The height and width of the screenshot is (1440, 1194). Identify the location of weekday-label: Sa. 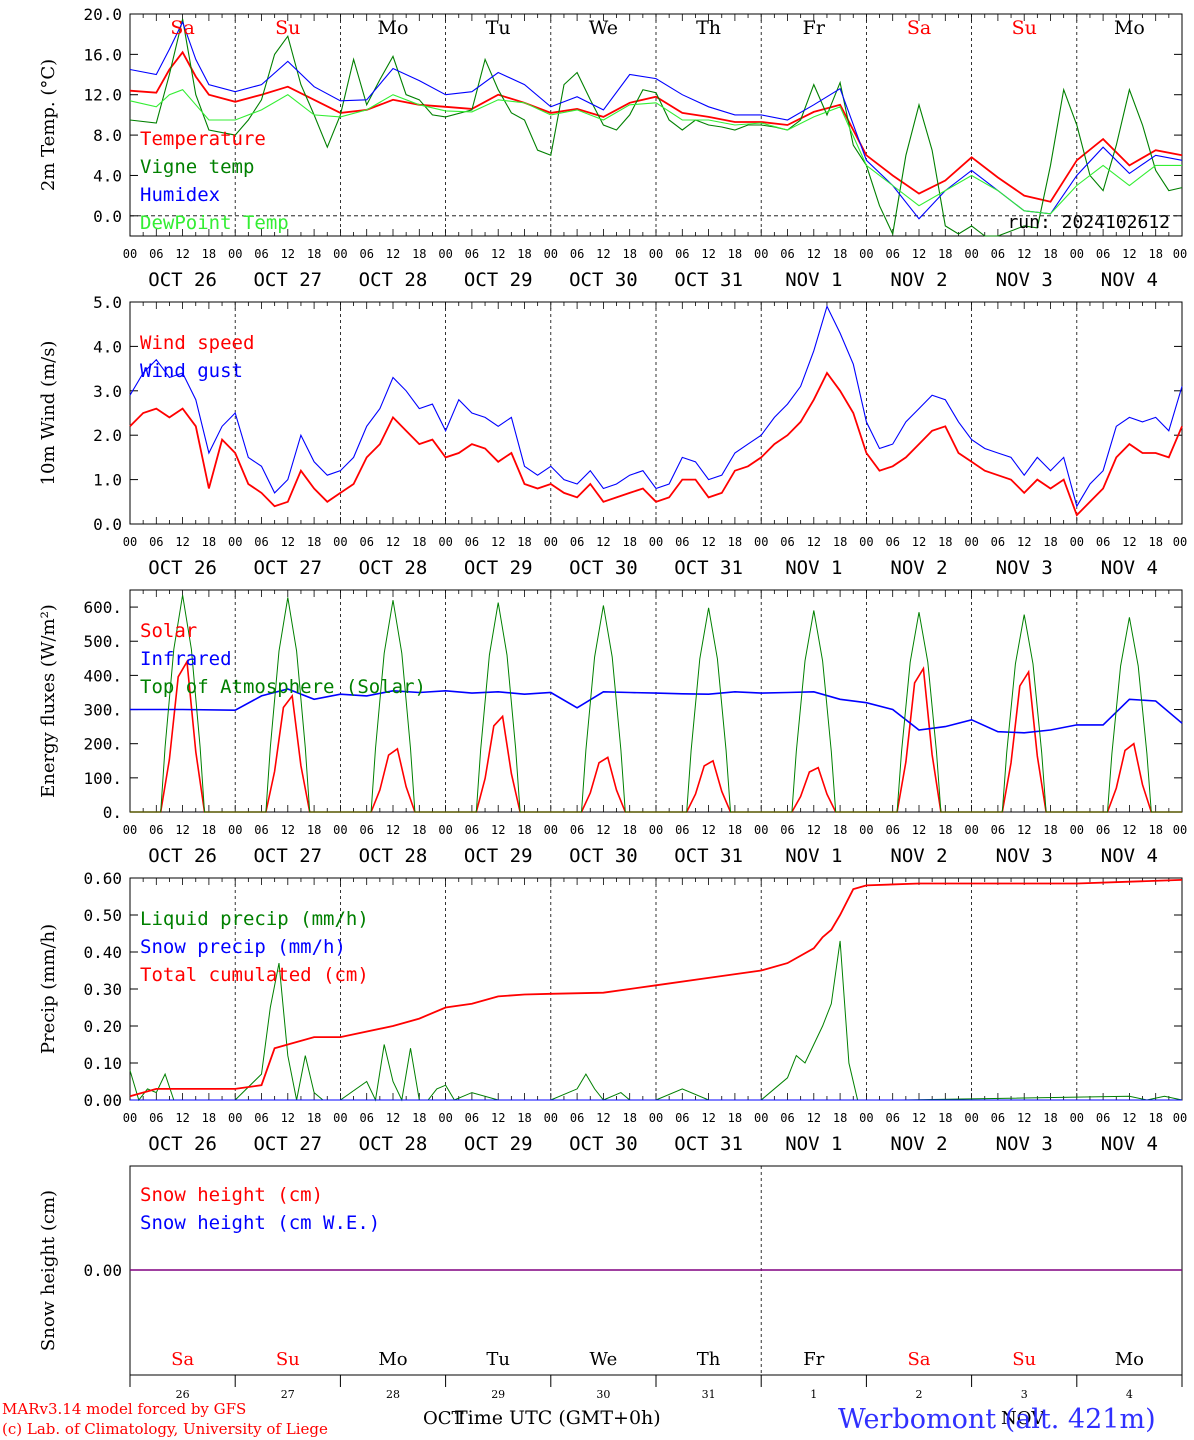
(918, 1359).